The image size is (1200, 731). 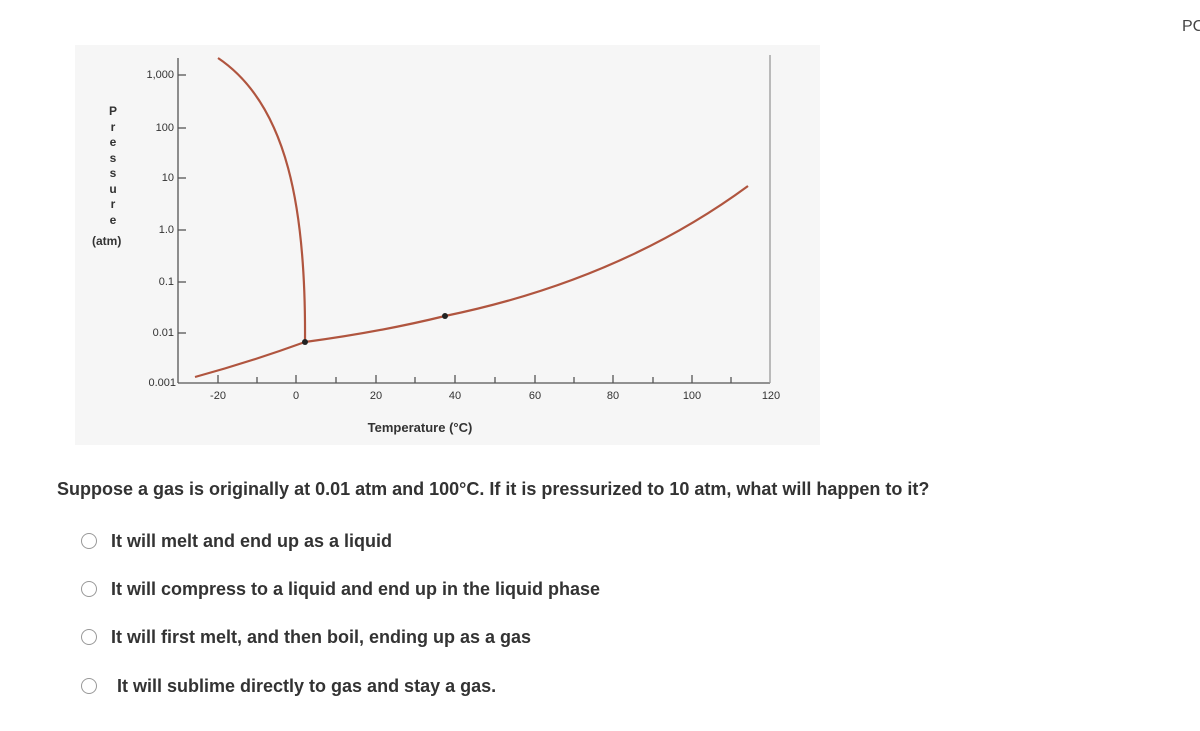 I want to click on x-axis-title: Temperature (°C), so click(x=420, y=427).